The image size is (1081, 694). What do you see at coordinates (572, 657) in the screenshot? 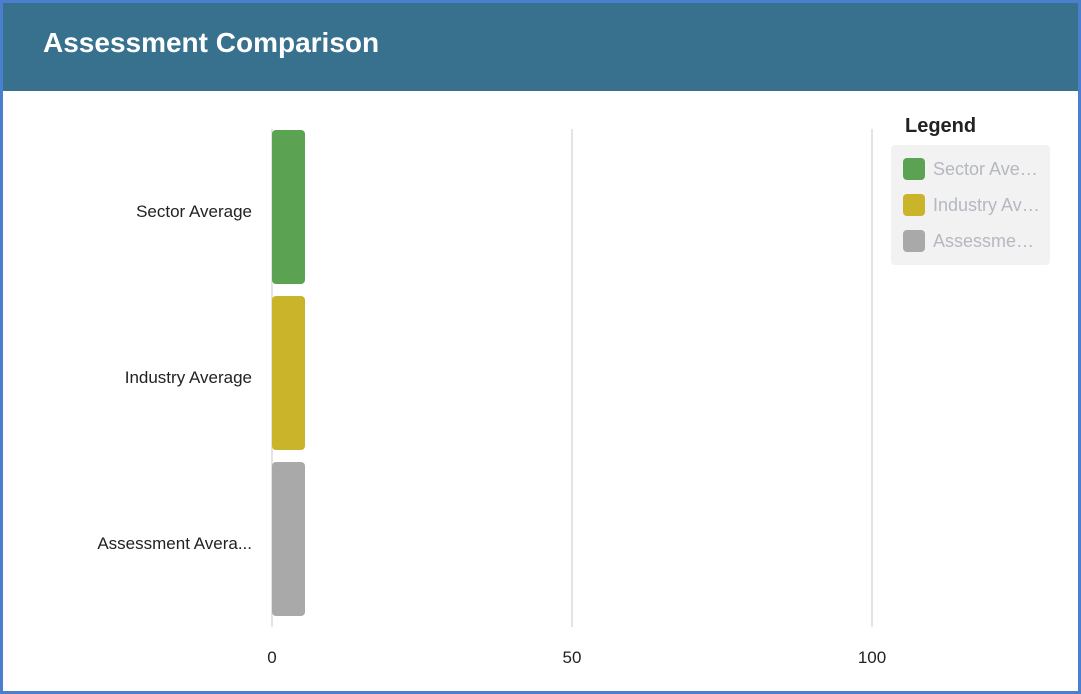
I see `x-tick-label: 50` at bounding box center [572, 657].